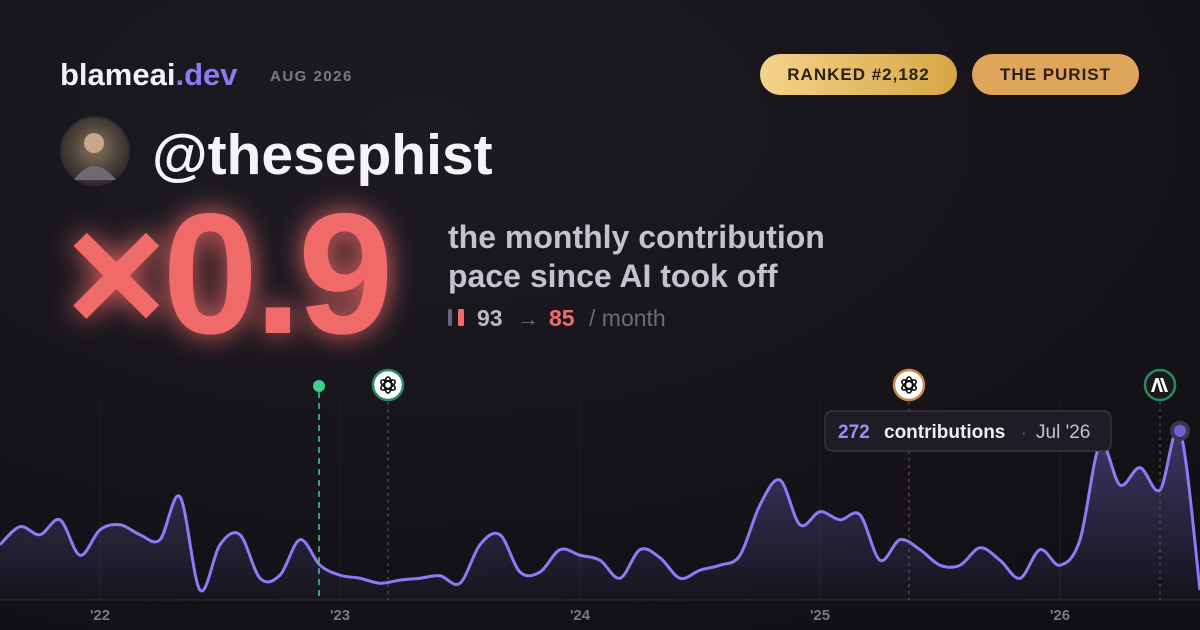 This screenshot has width=1200, height=630. Describe the element at coordinates (95, 173) in the screenshot. I see `avatar-body` at that location.